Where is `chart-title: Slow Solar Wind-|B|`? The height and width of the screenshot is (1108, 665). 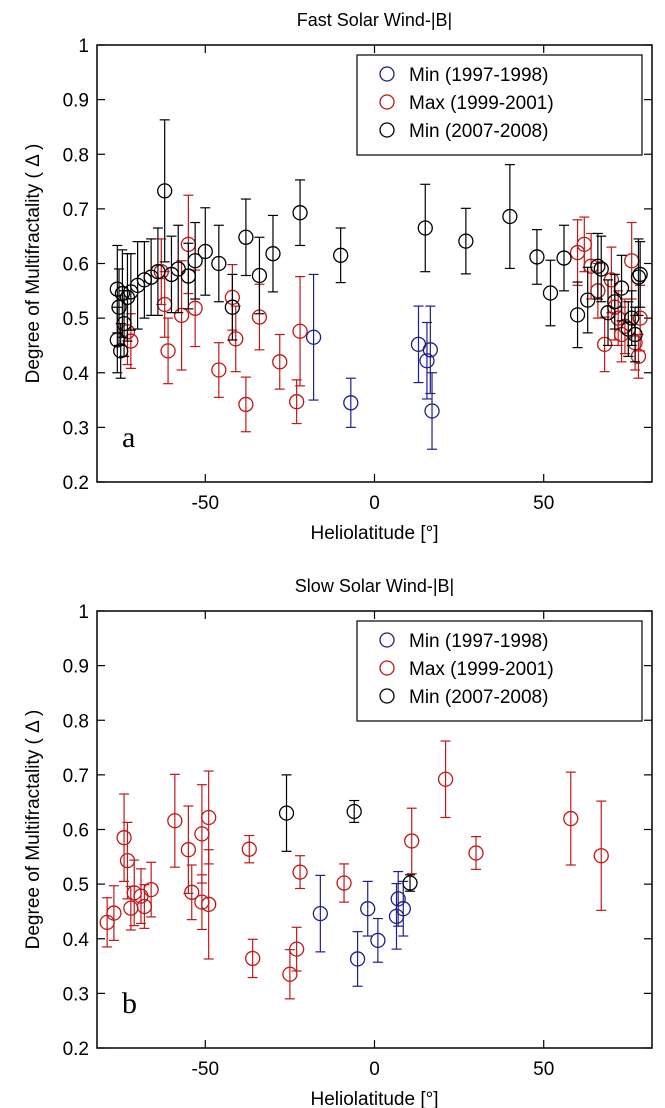 chart-title: Slow Solar Wind-|B| is located at coordinates (374, 586).